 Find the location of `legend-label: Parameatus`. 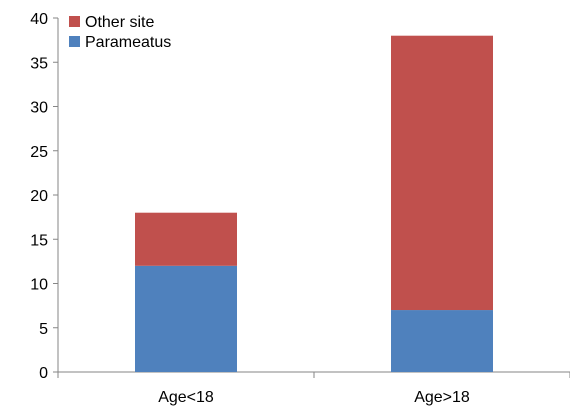

legend-label: Parameatus is located at coordinates (128, 42).